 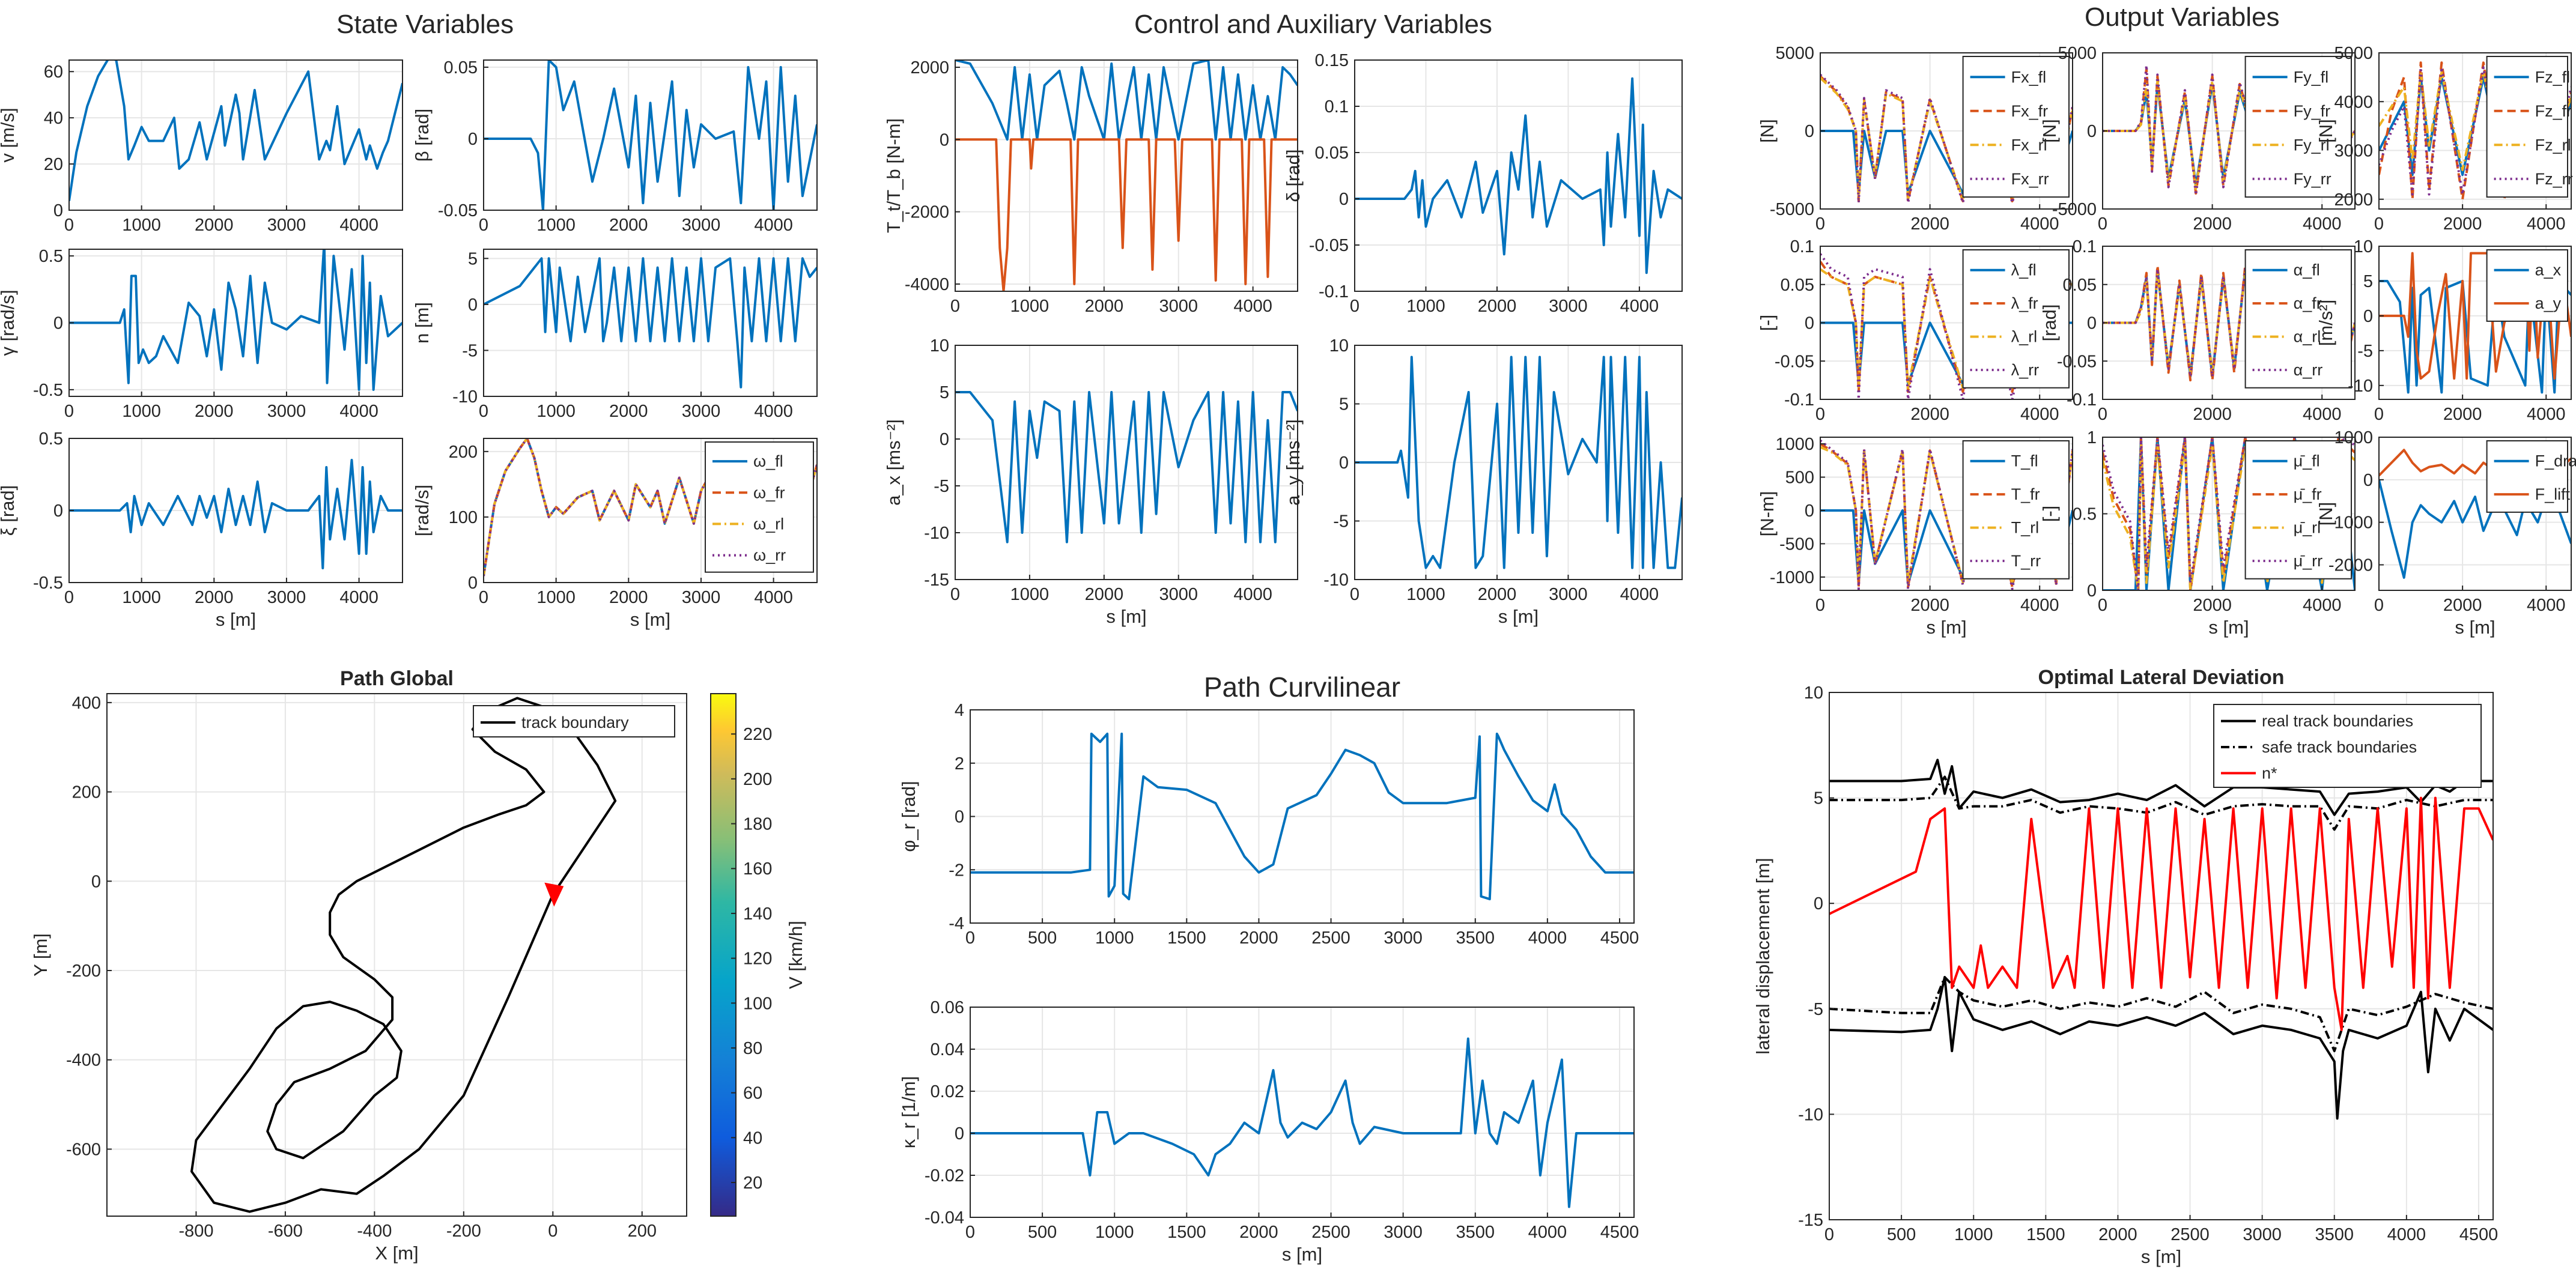 What do you see at coordinates (2307, 270) in the screenshot?
I see `legend-label: α_fl` at bounding box center [2307, 270].